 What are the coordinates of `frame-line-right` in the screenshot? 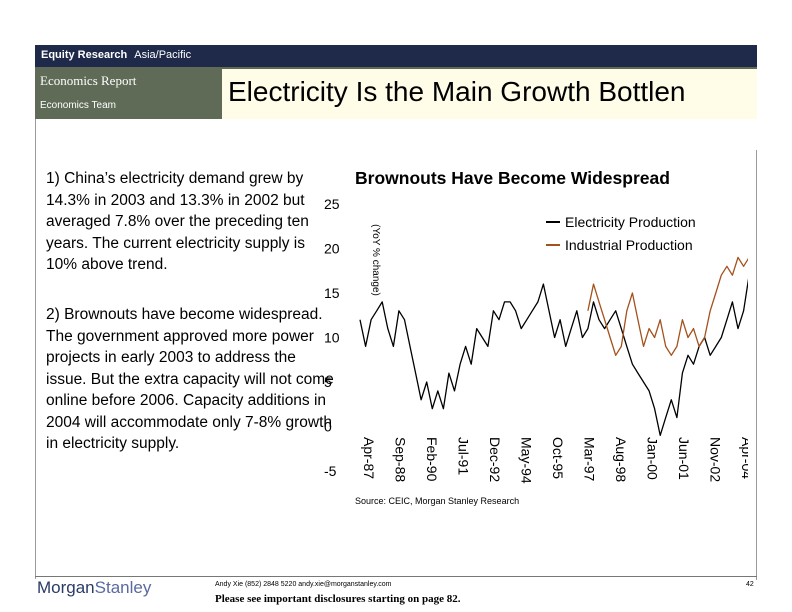 It's located at (756, 365).